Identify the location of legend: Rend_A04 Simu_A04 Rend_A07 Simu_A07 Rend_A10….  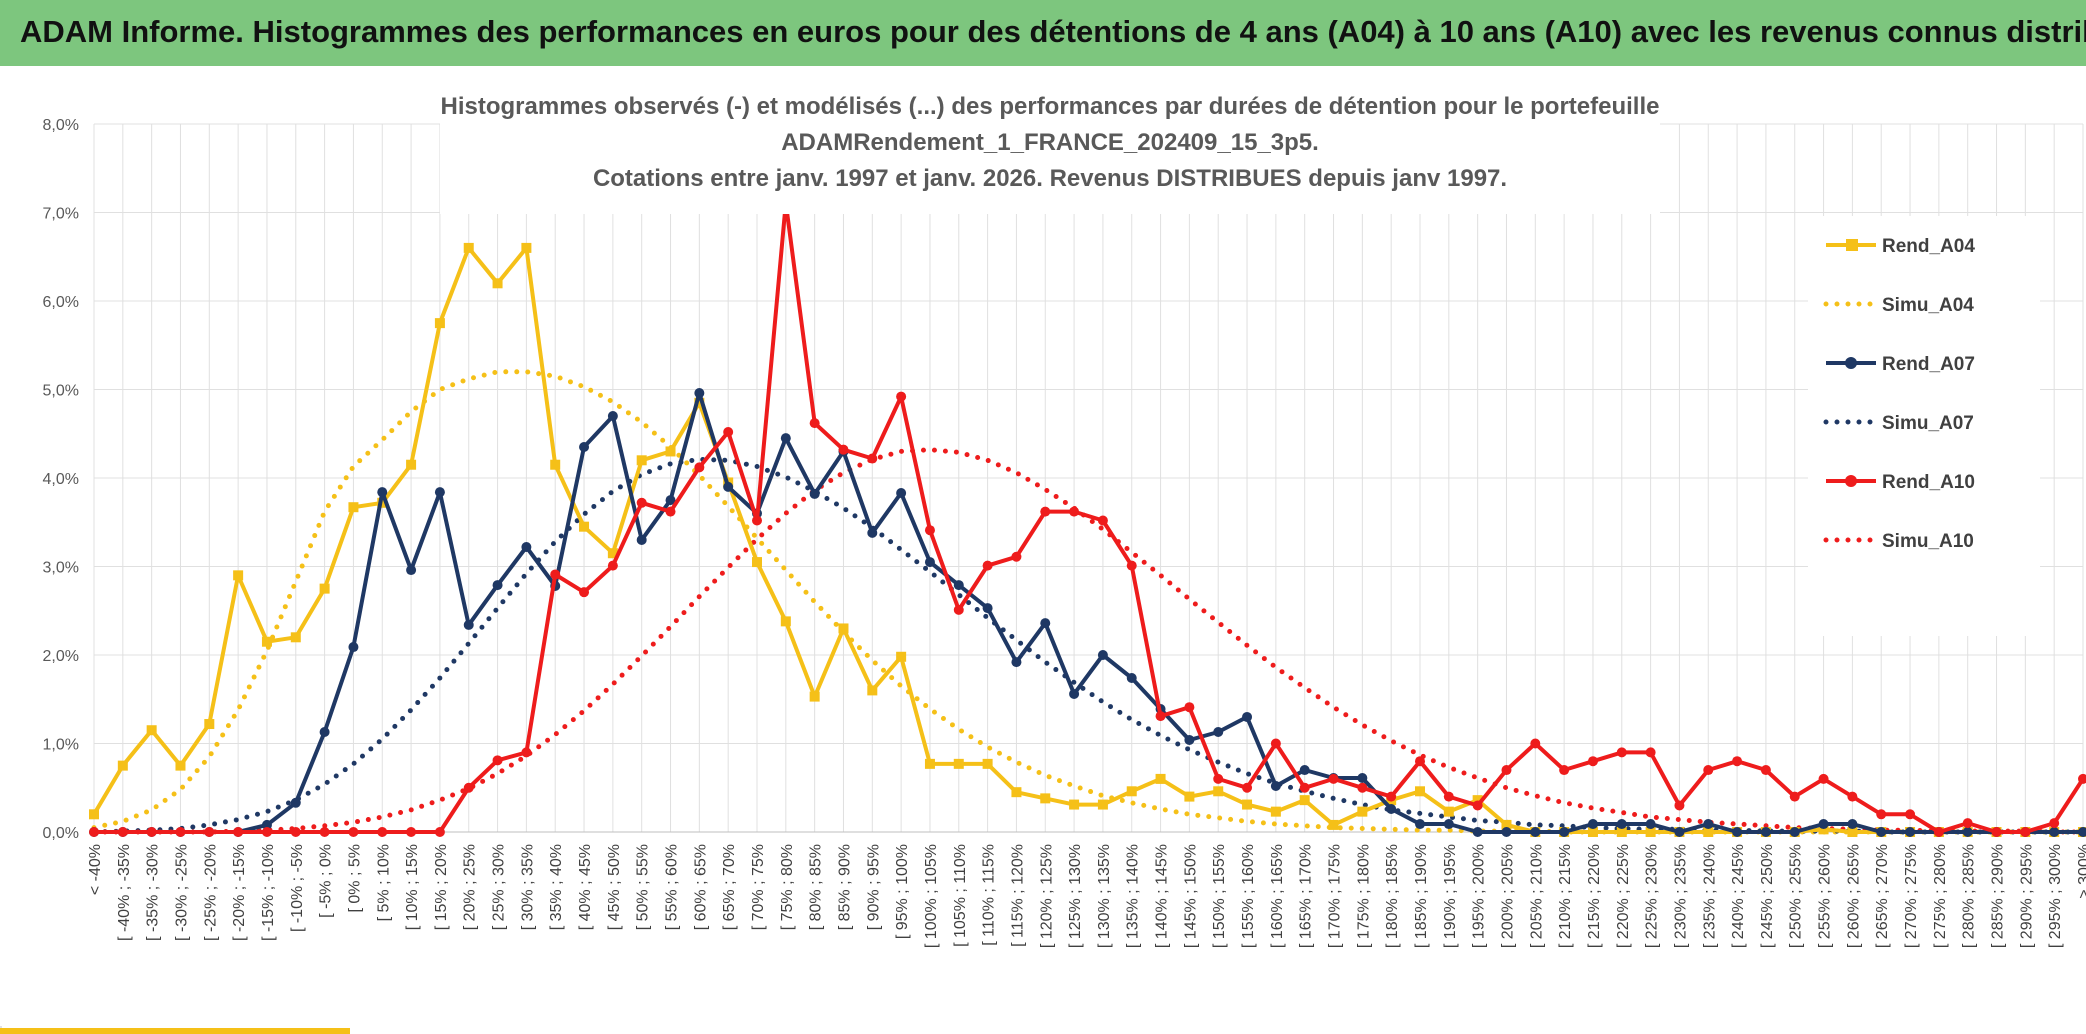
(1924, 426).